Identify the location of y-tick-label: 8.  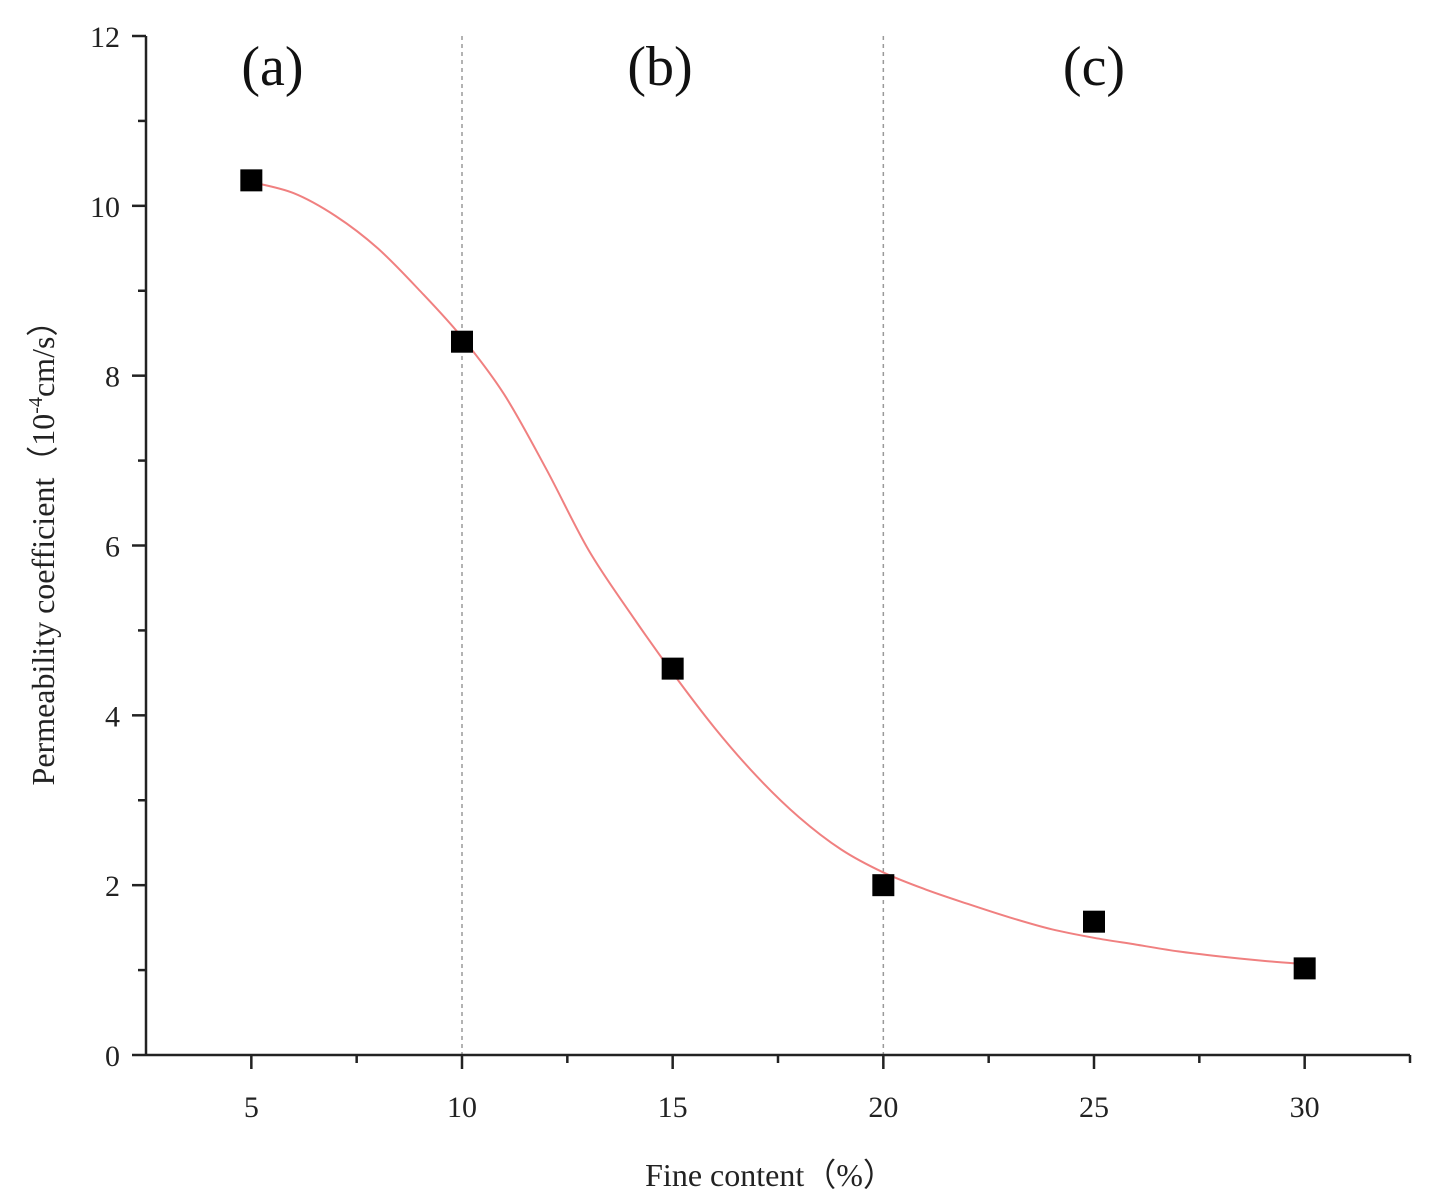
(112, 377).